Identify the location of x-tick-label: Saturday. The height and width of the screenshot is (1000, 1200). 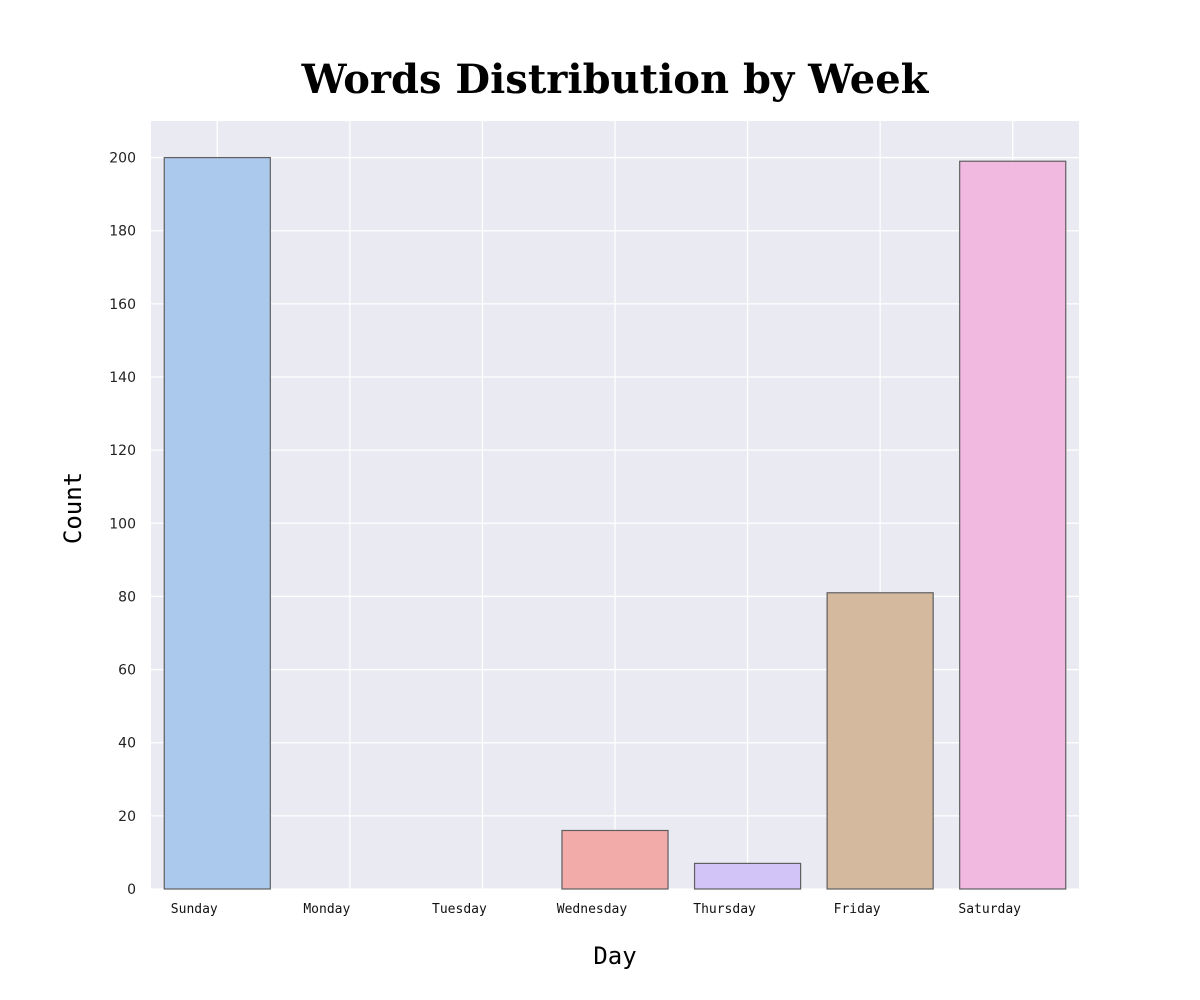
(989, 909).